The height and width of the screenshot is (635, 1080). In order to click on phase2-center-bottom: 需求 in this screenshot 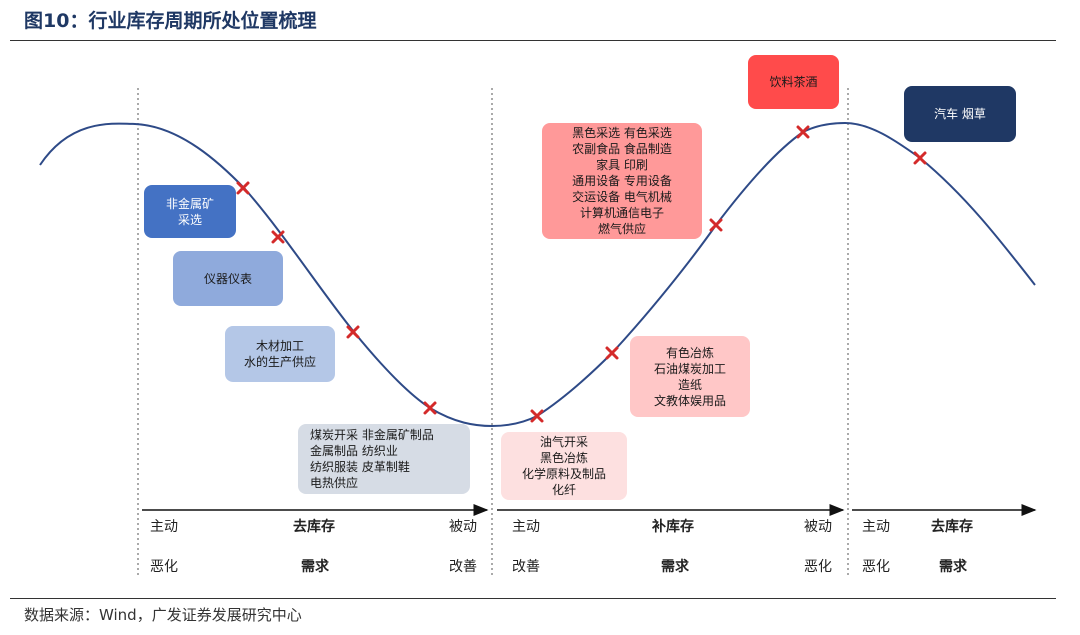, I will do `click(675, 566)`.